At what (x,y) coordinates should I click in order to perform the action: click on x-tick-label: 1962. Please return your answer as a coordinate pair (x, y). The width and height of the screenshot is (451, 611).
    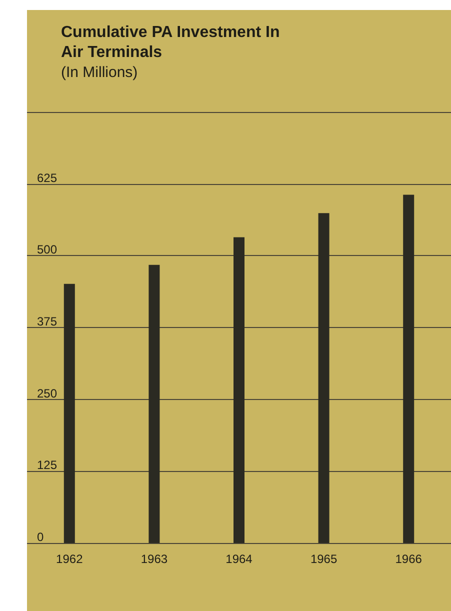
    Looking at the image, I should click on (70, 559).